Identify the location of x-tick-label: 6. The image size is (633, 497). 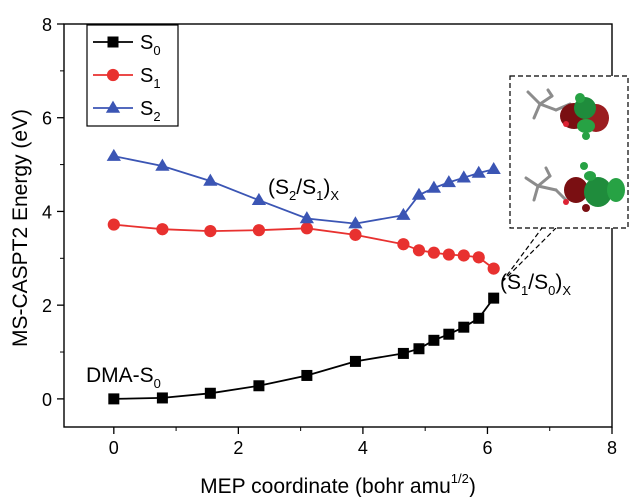
(487, 448).